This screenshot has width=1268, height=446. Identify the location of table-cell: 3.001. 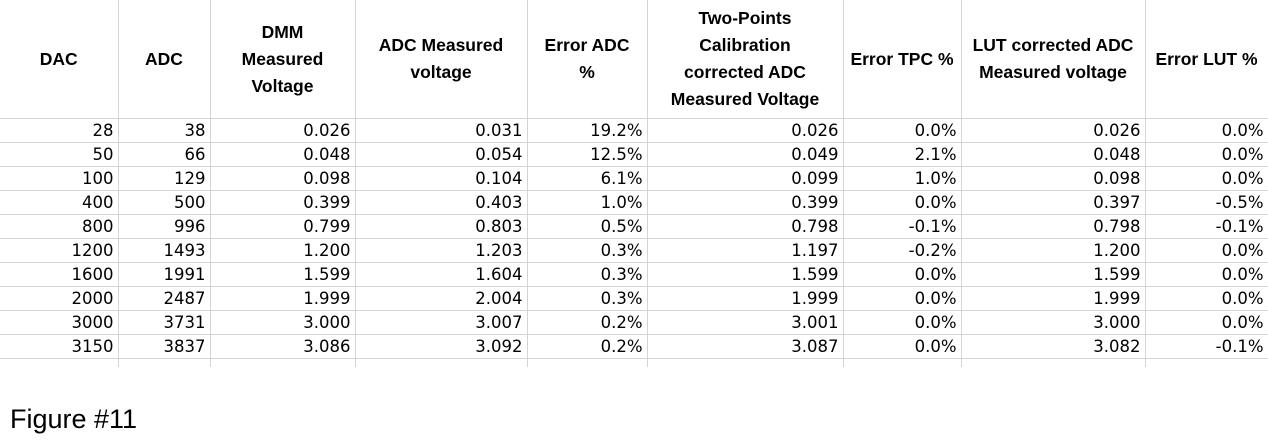
(745, 322).